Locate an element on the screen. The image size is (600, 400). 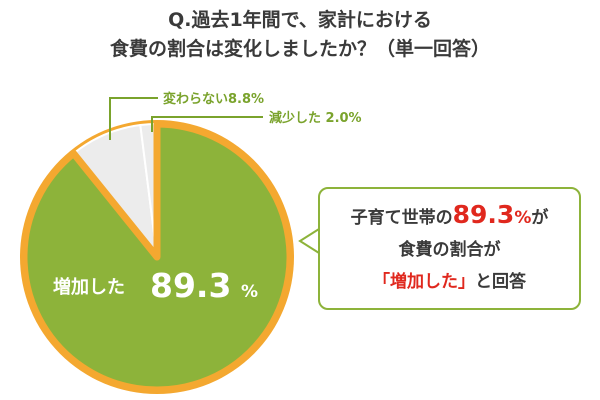
leader-lines is located at coordinates (186, 118).